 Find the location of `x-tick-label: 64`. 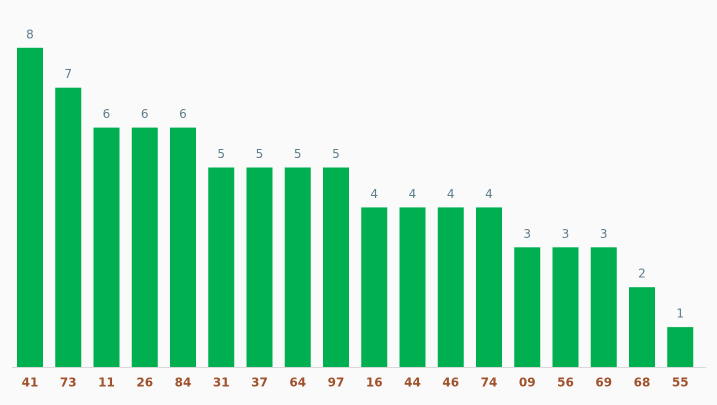

x-tick-label: 64 is located at coordinates (297, 383).